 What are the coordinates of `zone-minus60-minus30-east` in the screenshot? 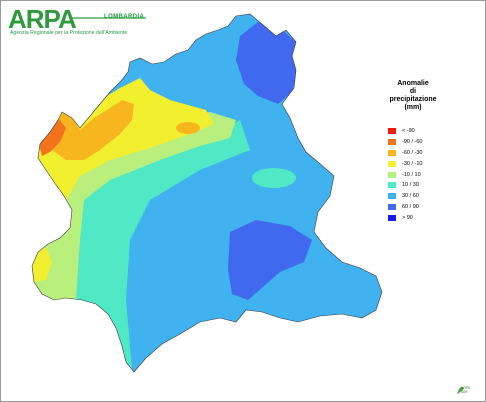 It's located at (188, 128).